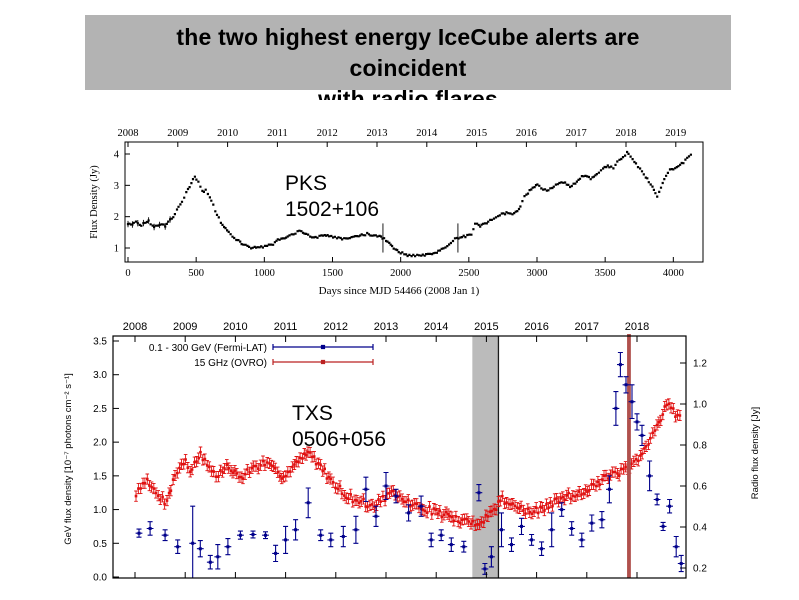 This screenshot has height=600, width=799. Describe the element at coordinates (675, 133) in the screenshot. I see `pks-year-tick-label: 2019` at that location.